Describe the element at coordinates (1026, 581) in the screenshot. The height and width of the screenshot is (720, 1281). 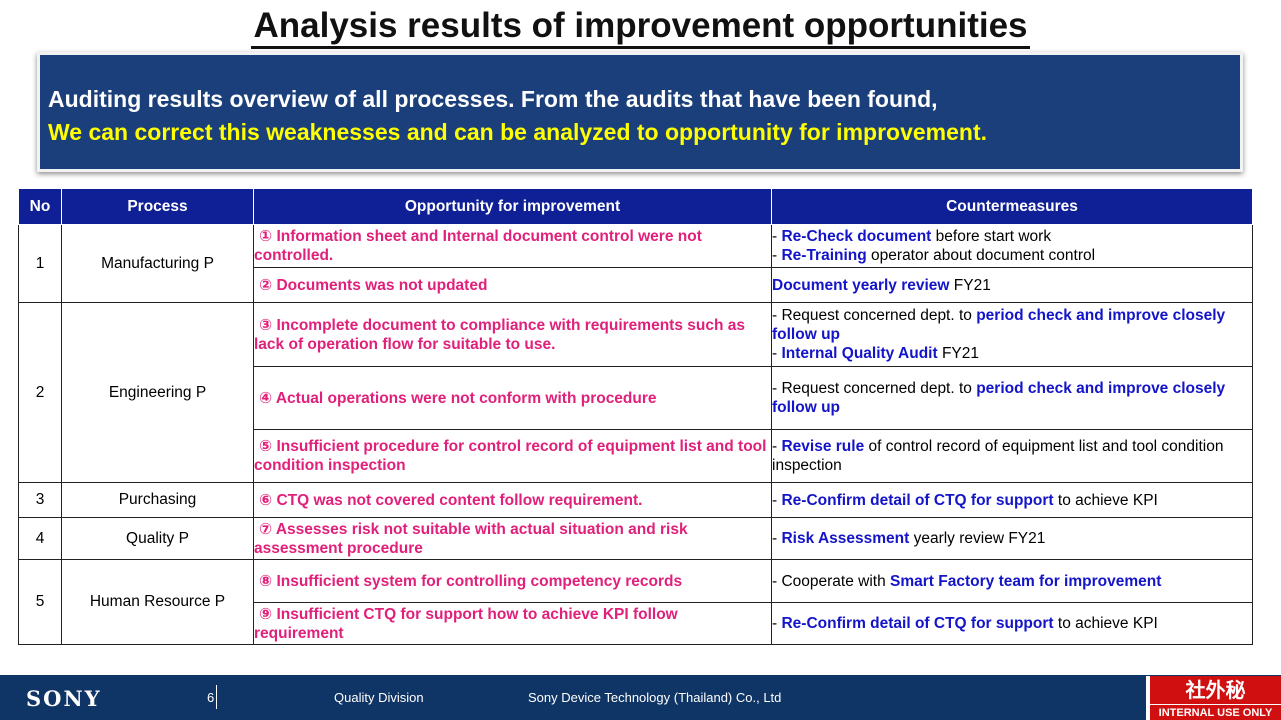
I see `cm-bold: Smart Factory team for improvement` at that location.